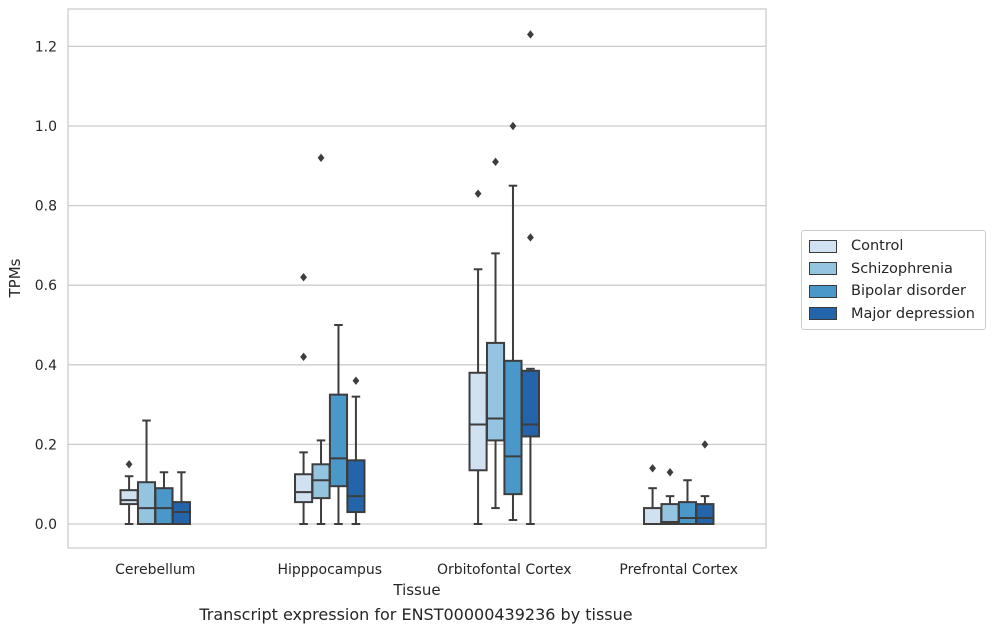  I want to click on legend-item: Bipolar disorder, so click(893, 291).